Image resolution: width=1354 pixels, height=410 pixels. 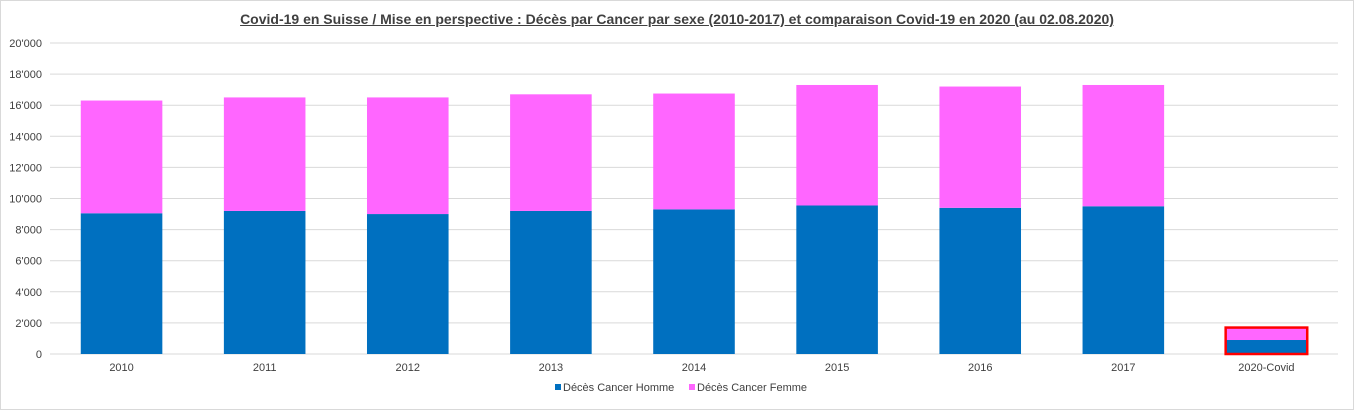 What do you see at coordinates (28, 262) in the screenshot?
I see `y-tick-label: 6'000` at bounding box center [28, 262].